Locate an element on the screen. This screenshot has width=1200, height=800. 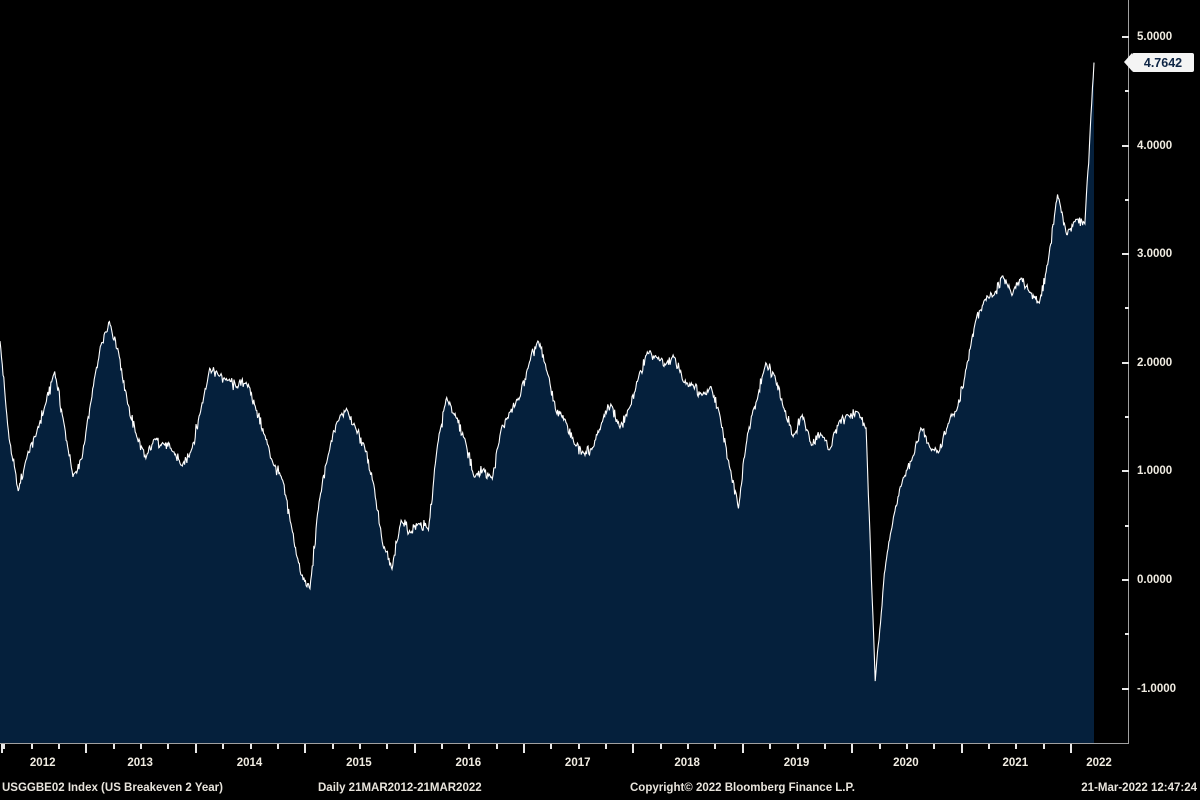
x-axis-year-label: 2013 is located at coordinates (140, 763).